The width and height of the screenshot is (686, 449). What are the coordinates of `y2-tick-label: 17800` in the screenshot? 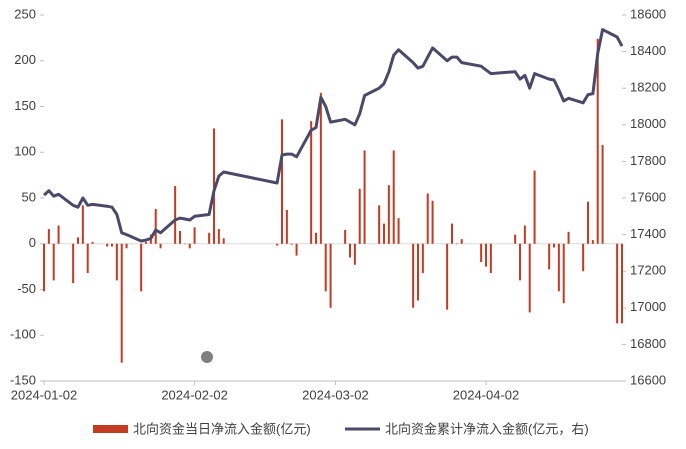 It's located at (648, 160).